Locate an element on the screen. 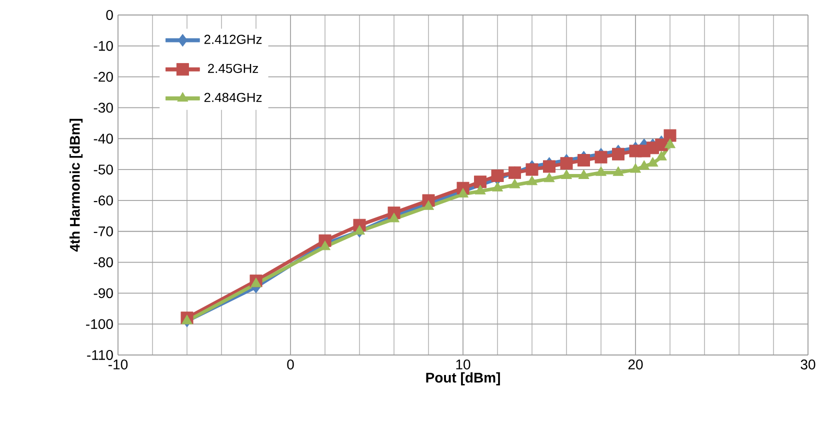  y-tick-label: -90 is located at coordinates (103, 293).